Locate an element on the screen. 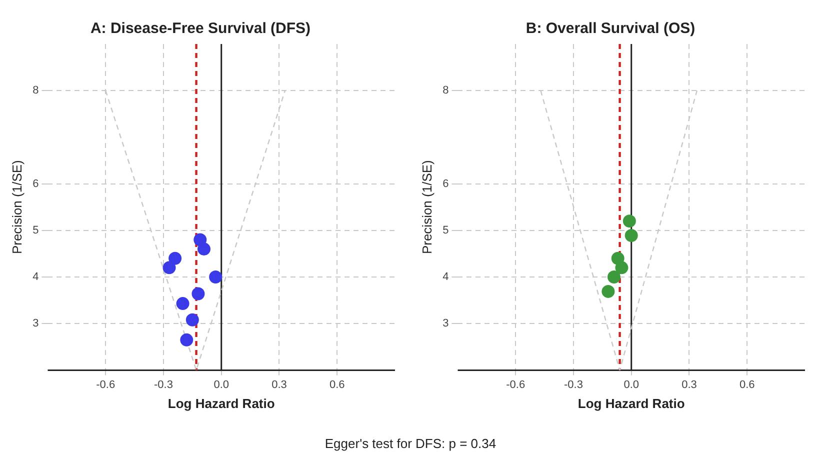  text: Egger's test for DFS: p = 0.34 is located at coordinates (411, 443).